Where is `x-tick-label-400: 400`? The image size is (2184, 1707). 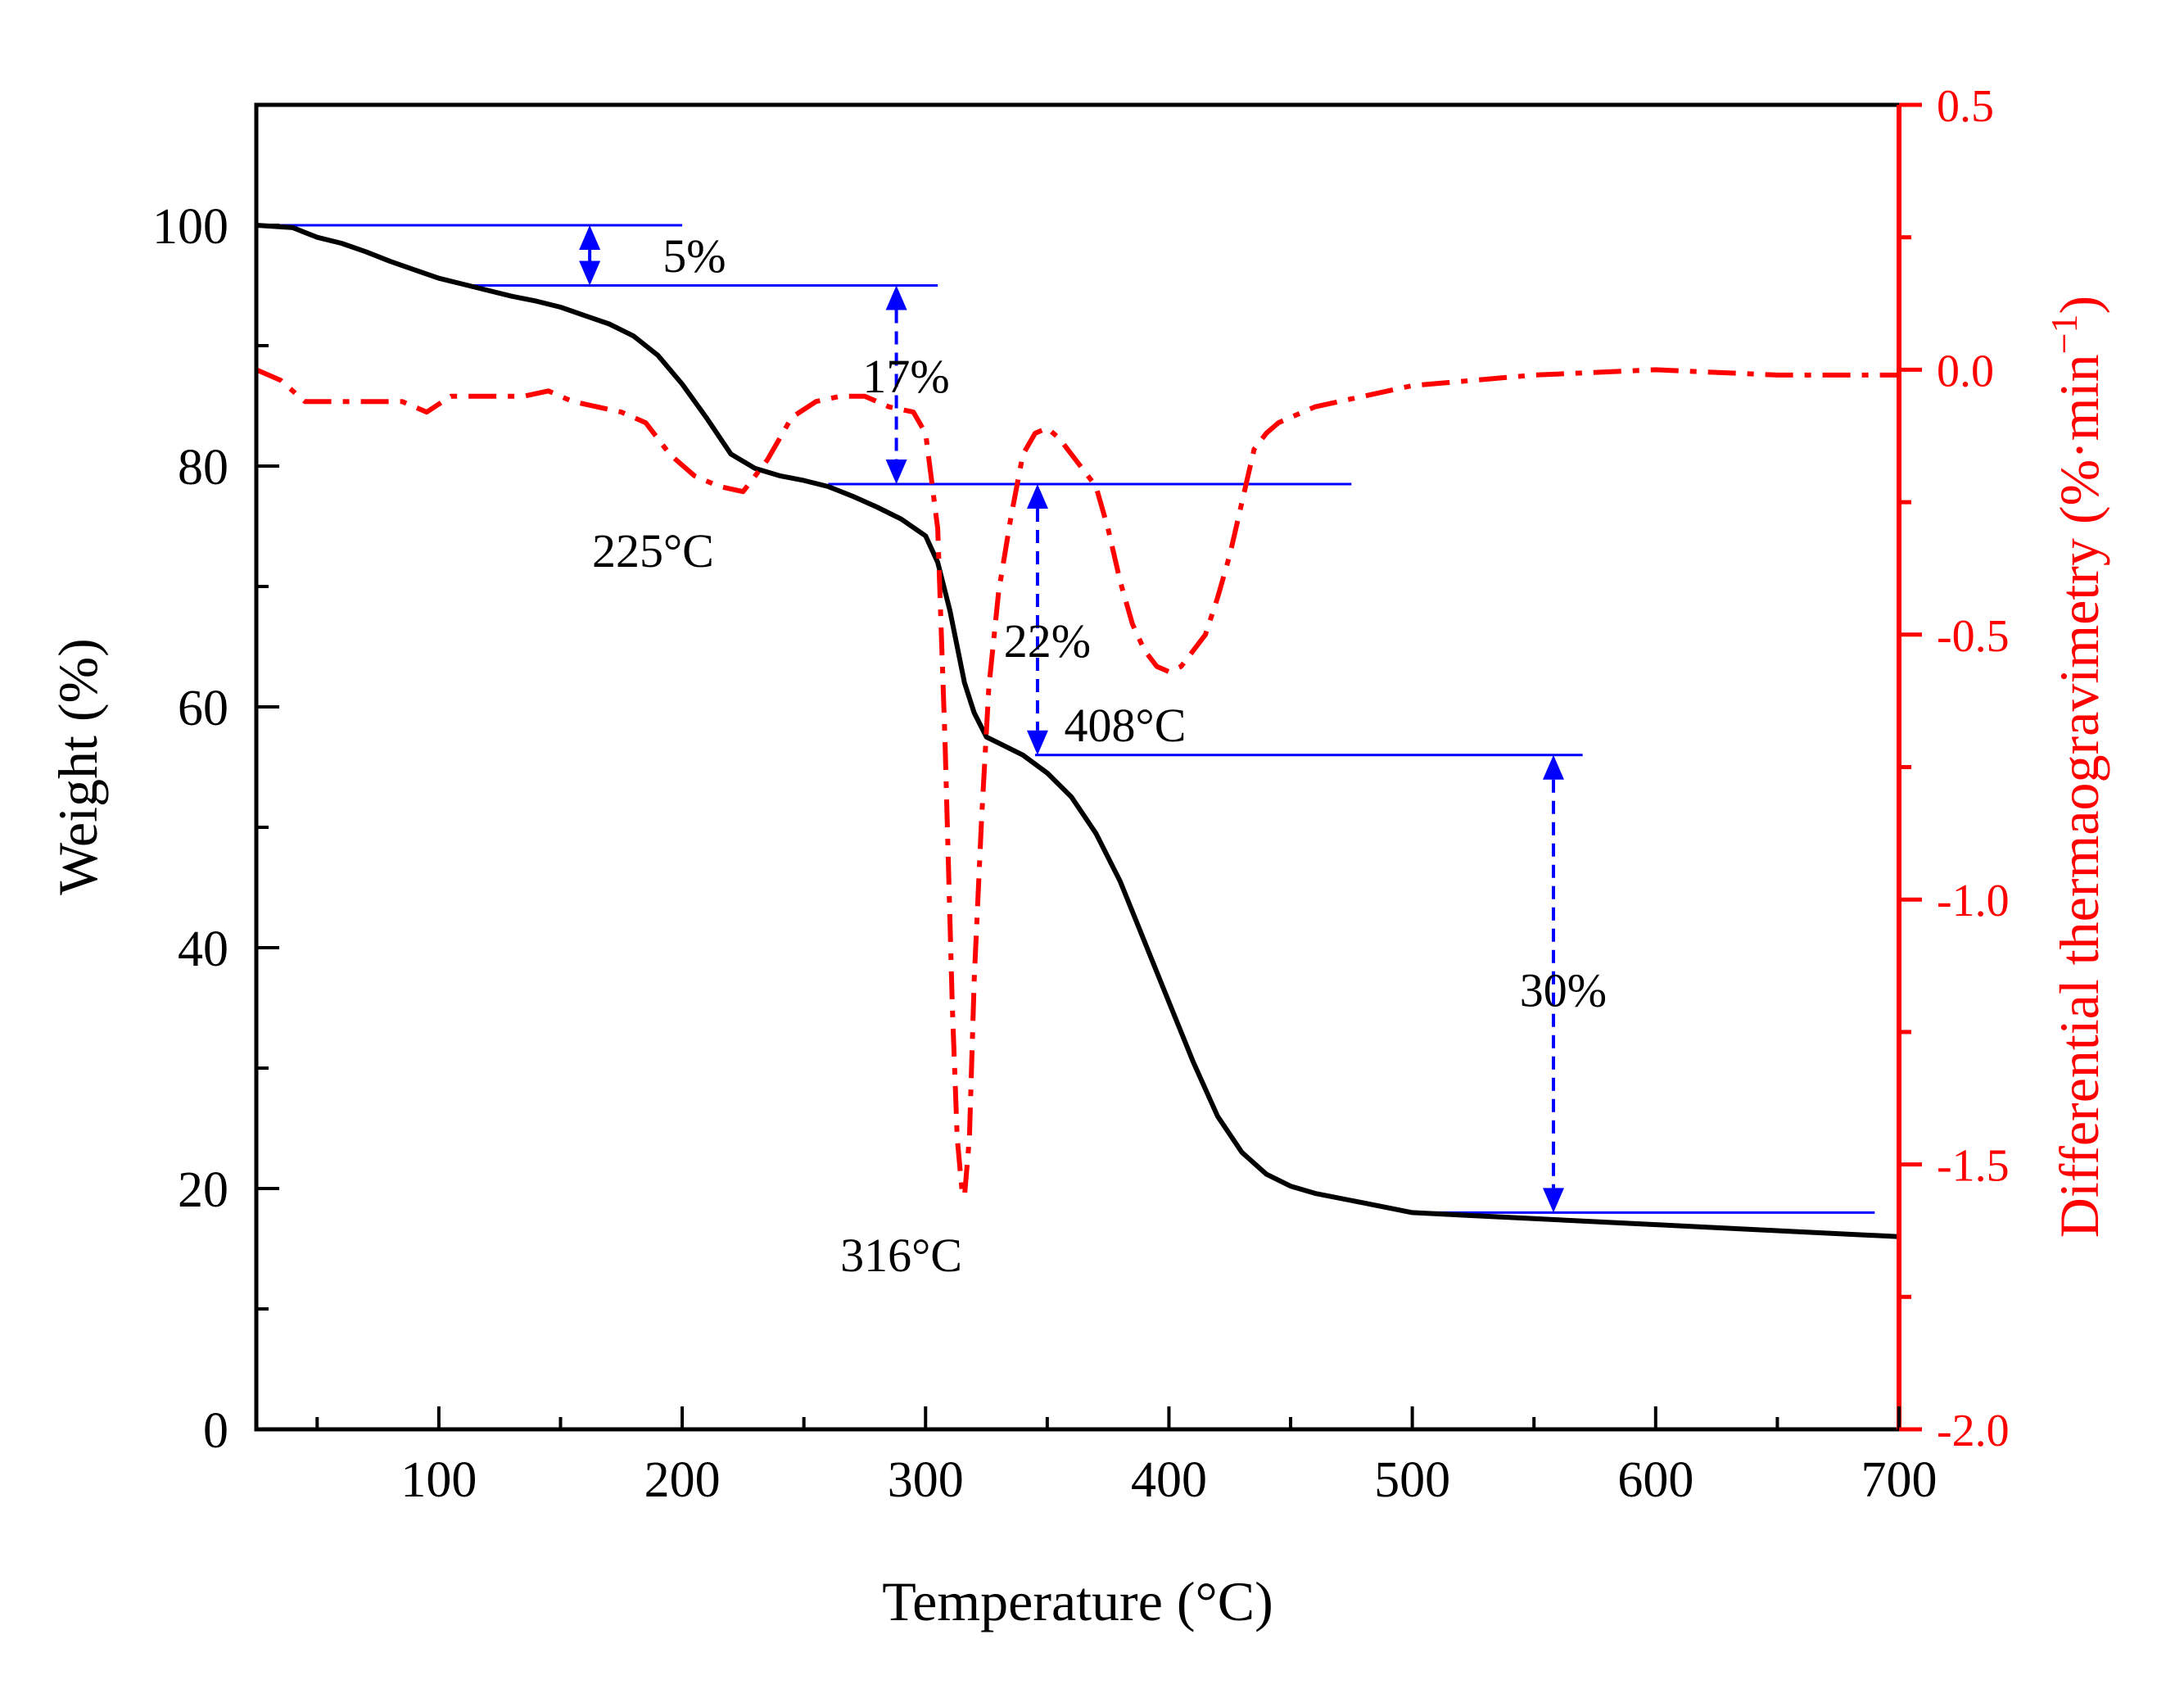
x-tick-label-400: 400 is located at coordinates (1169, 1480).